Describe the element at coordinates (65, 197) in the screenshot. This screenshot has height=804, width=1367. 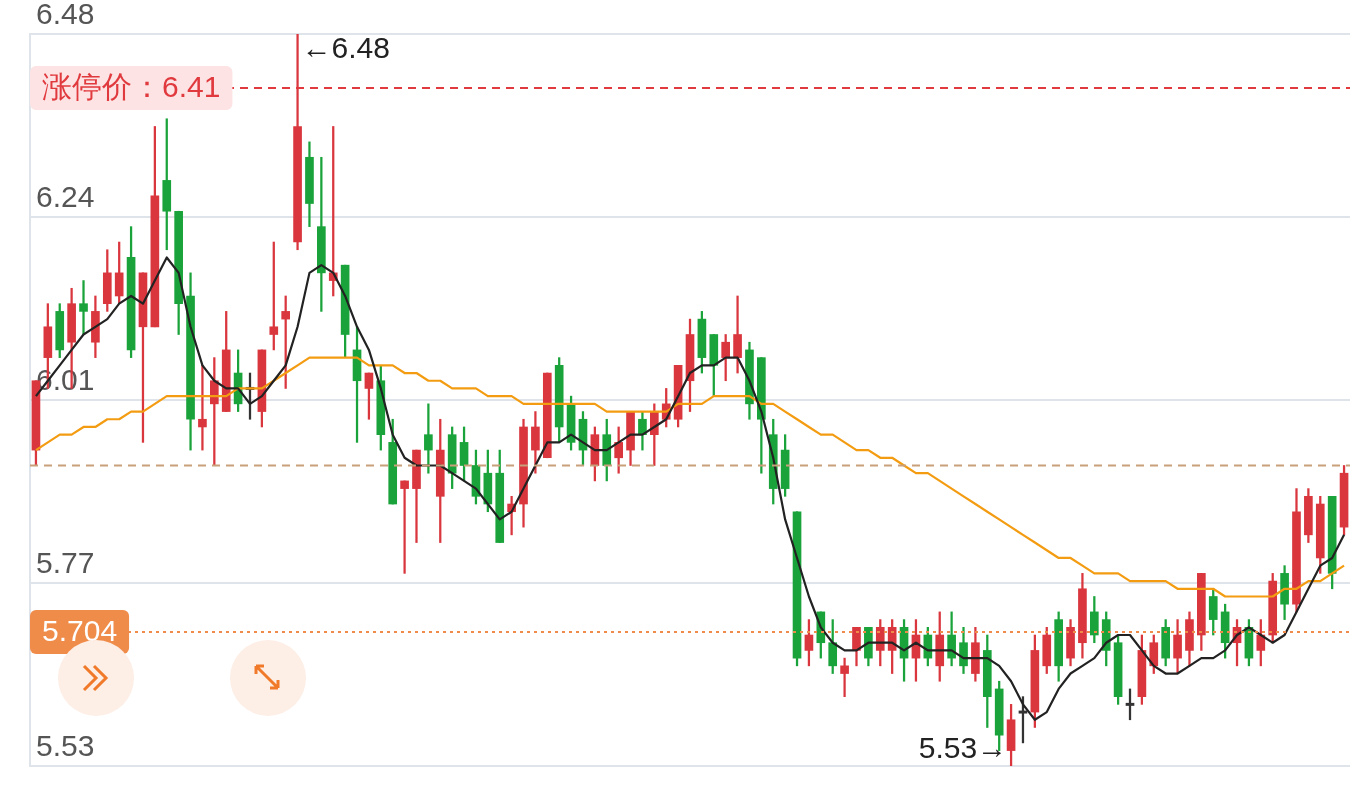
I see `y-tick-label: 6.24` at that location.